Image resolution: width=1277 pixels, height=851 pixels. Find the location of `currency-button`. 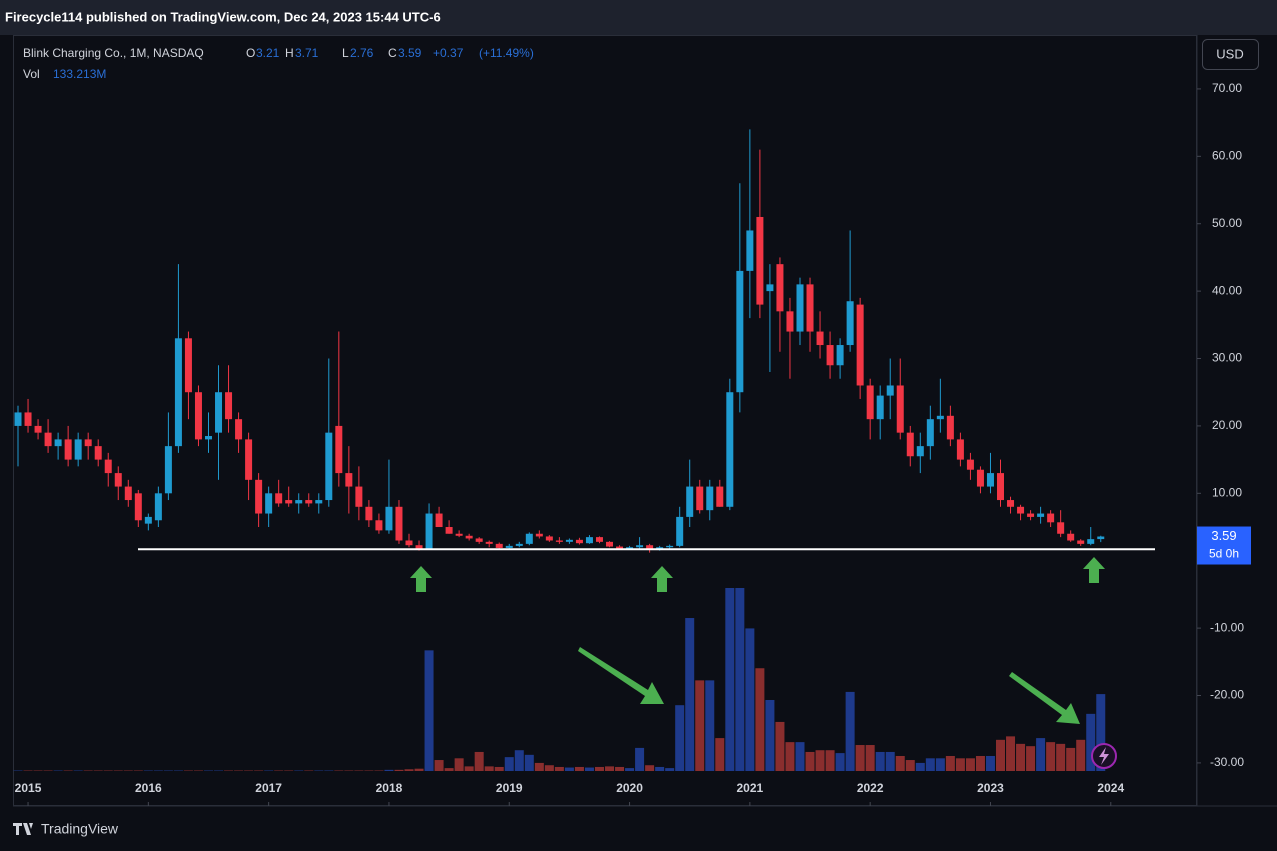

currency-button is located at coordinates (1230, 54).